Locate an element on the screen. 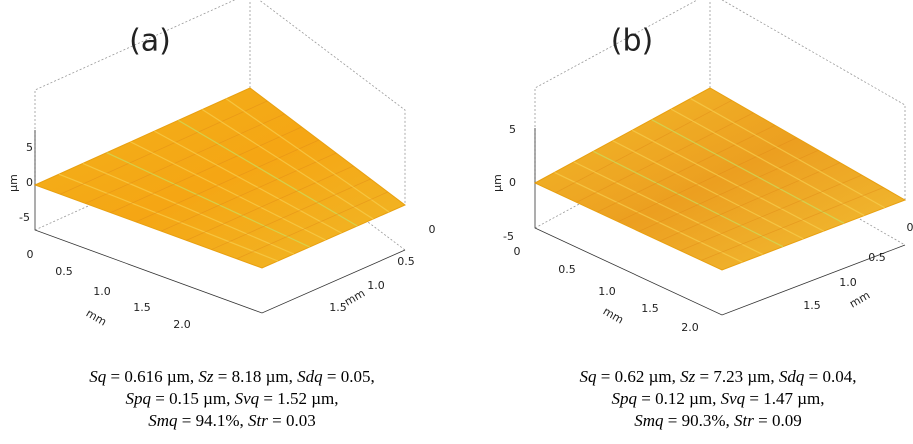 Image resolution: width=913 pixels, height=444 pixels. panel-label: (a) is located at coordinates (150, 41).